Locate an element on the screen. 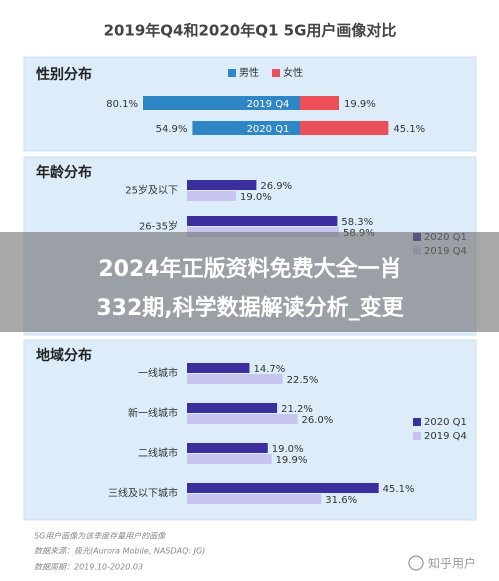 Image resolution: width=499 pixels, height=581 pixels. page-title: 2019年Q4和2020年Q1 5G用户画像对比 is located at coordinates (250, 31).